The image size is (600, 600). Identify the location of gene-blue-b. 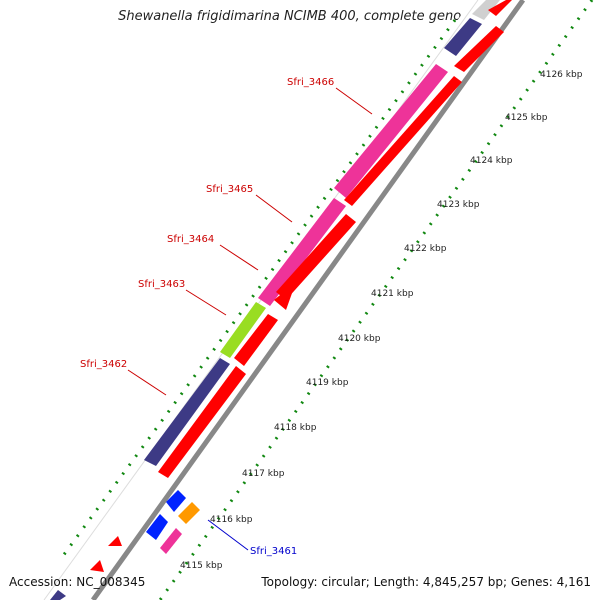
(157, 527).